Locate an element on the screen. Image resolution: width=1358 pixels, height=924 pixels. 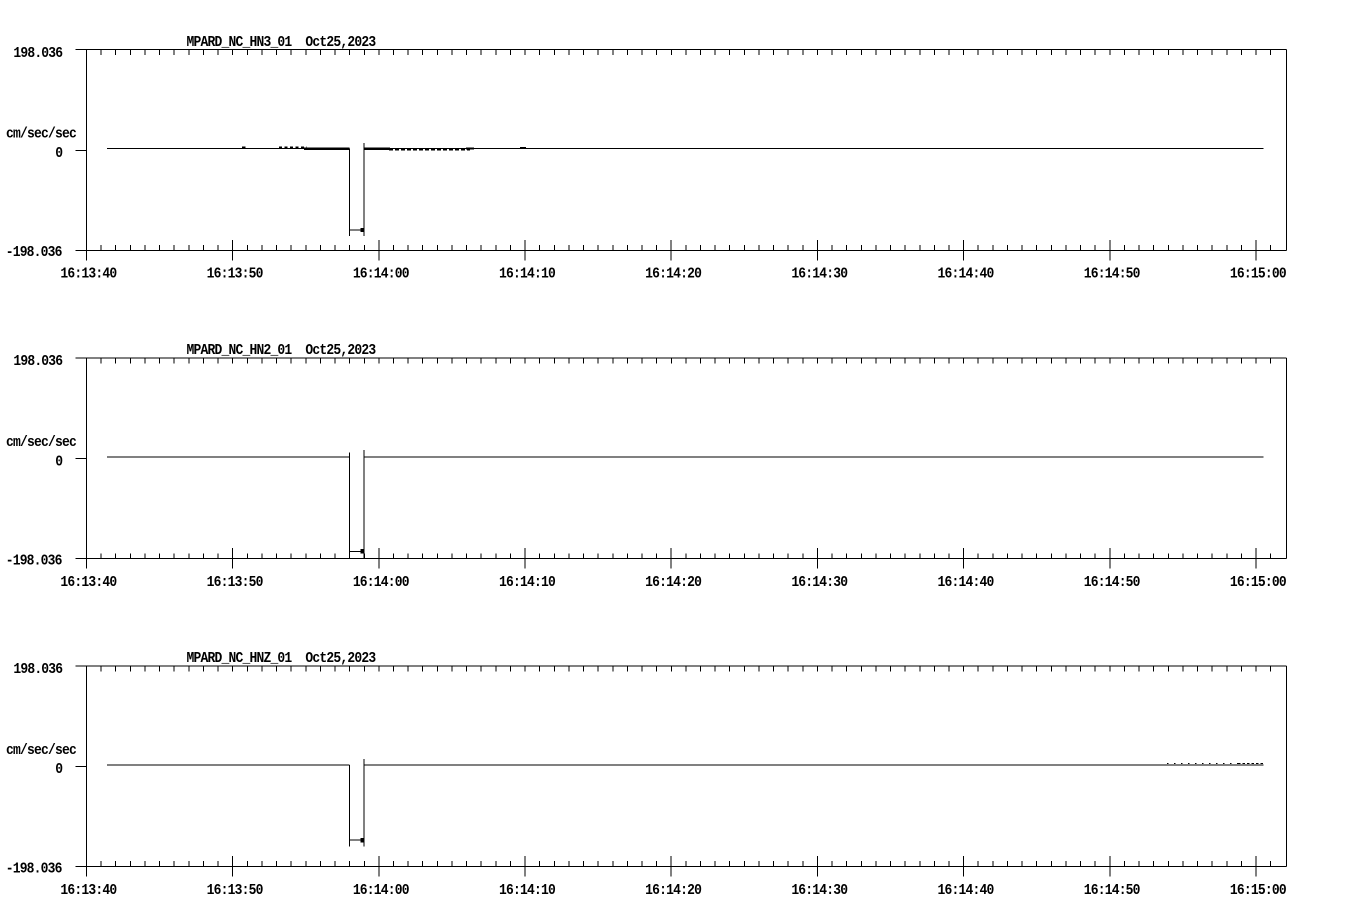
svg-text: MPARD_NC_HN3_01 Oct25,2023 is located at coordinates (281, 42).